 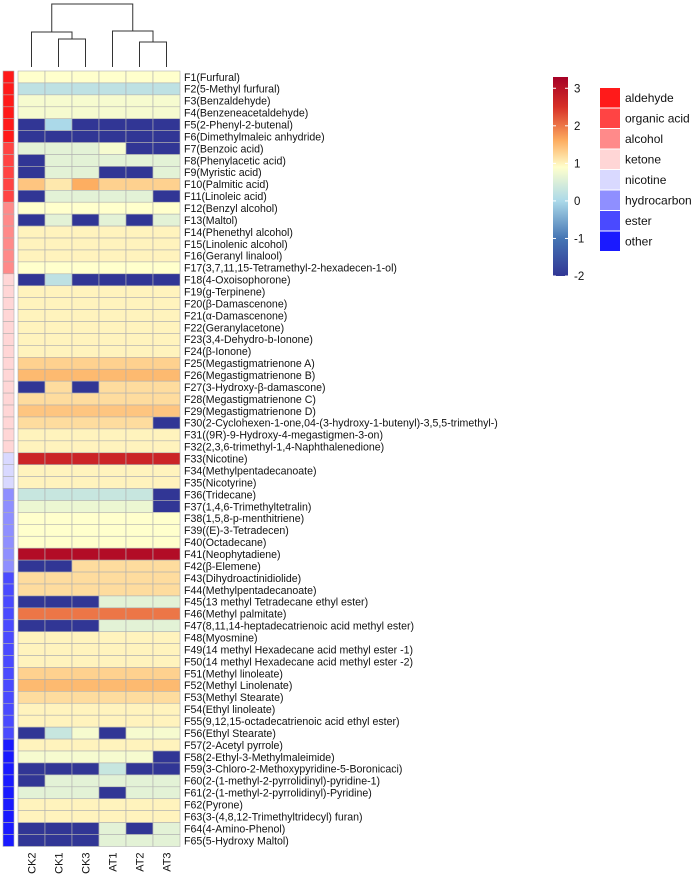 What do you see at coordinates (85, 220) in the screenshot?
I see `heatmap-cell-r13-c3` at bounding box center [85, 220].